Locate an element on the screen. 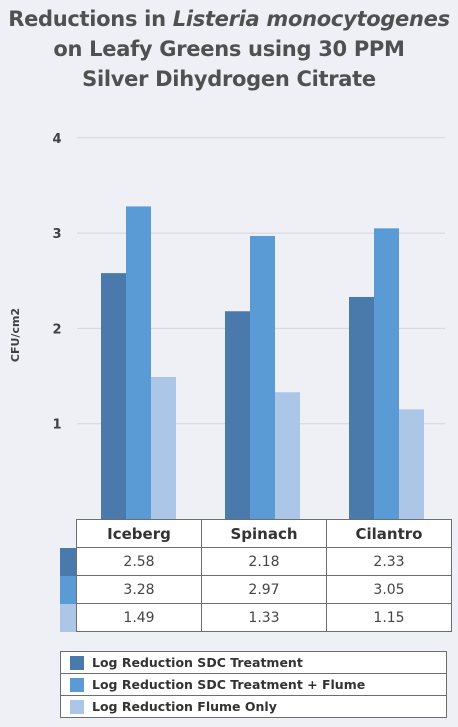 The width and height of the screenshot is (458, 727). table-header-row: Iceberg Spinach Cilantro is located at coordinates (256, 533).